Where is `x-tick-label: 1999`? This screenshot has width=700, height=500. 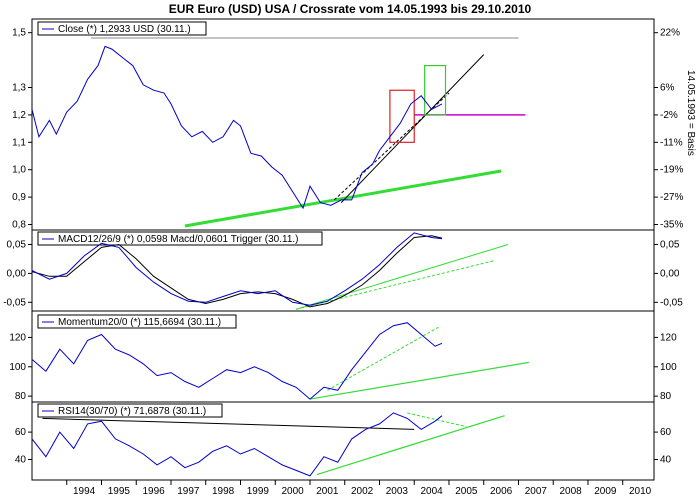 x-tick-label: 1999 is located at coordinates (258, 491).